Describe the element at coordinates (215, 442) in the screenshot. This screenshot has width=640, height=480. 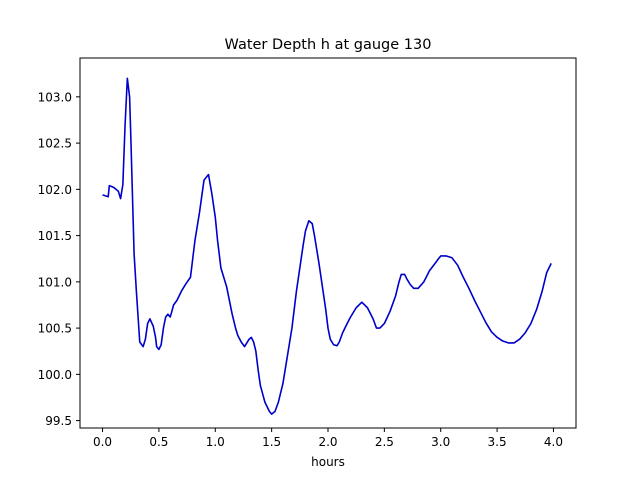
I see `x-tick-label: 1.0` at that location.